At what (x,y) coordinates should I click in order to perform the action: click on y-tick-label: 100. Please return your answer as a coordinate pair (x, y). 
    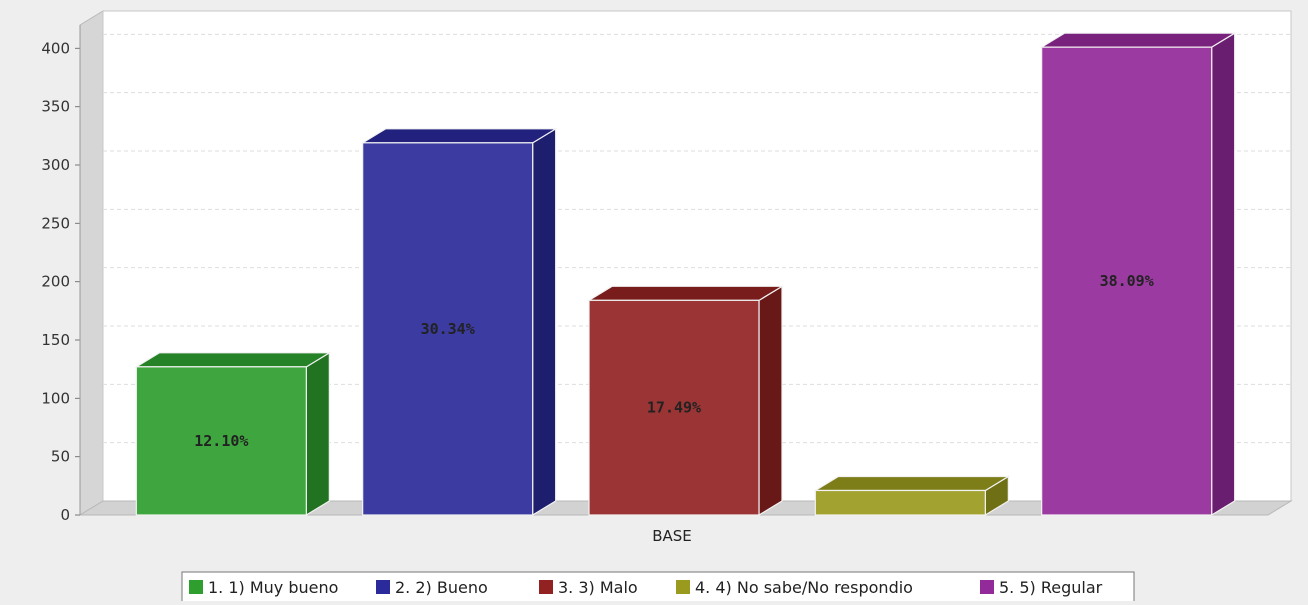
    Looking at the image, I should click on (55, 398).